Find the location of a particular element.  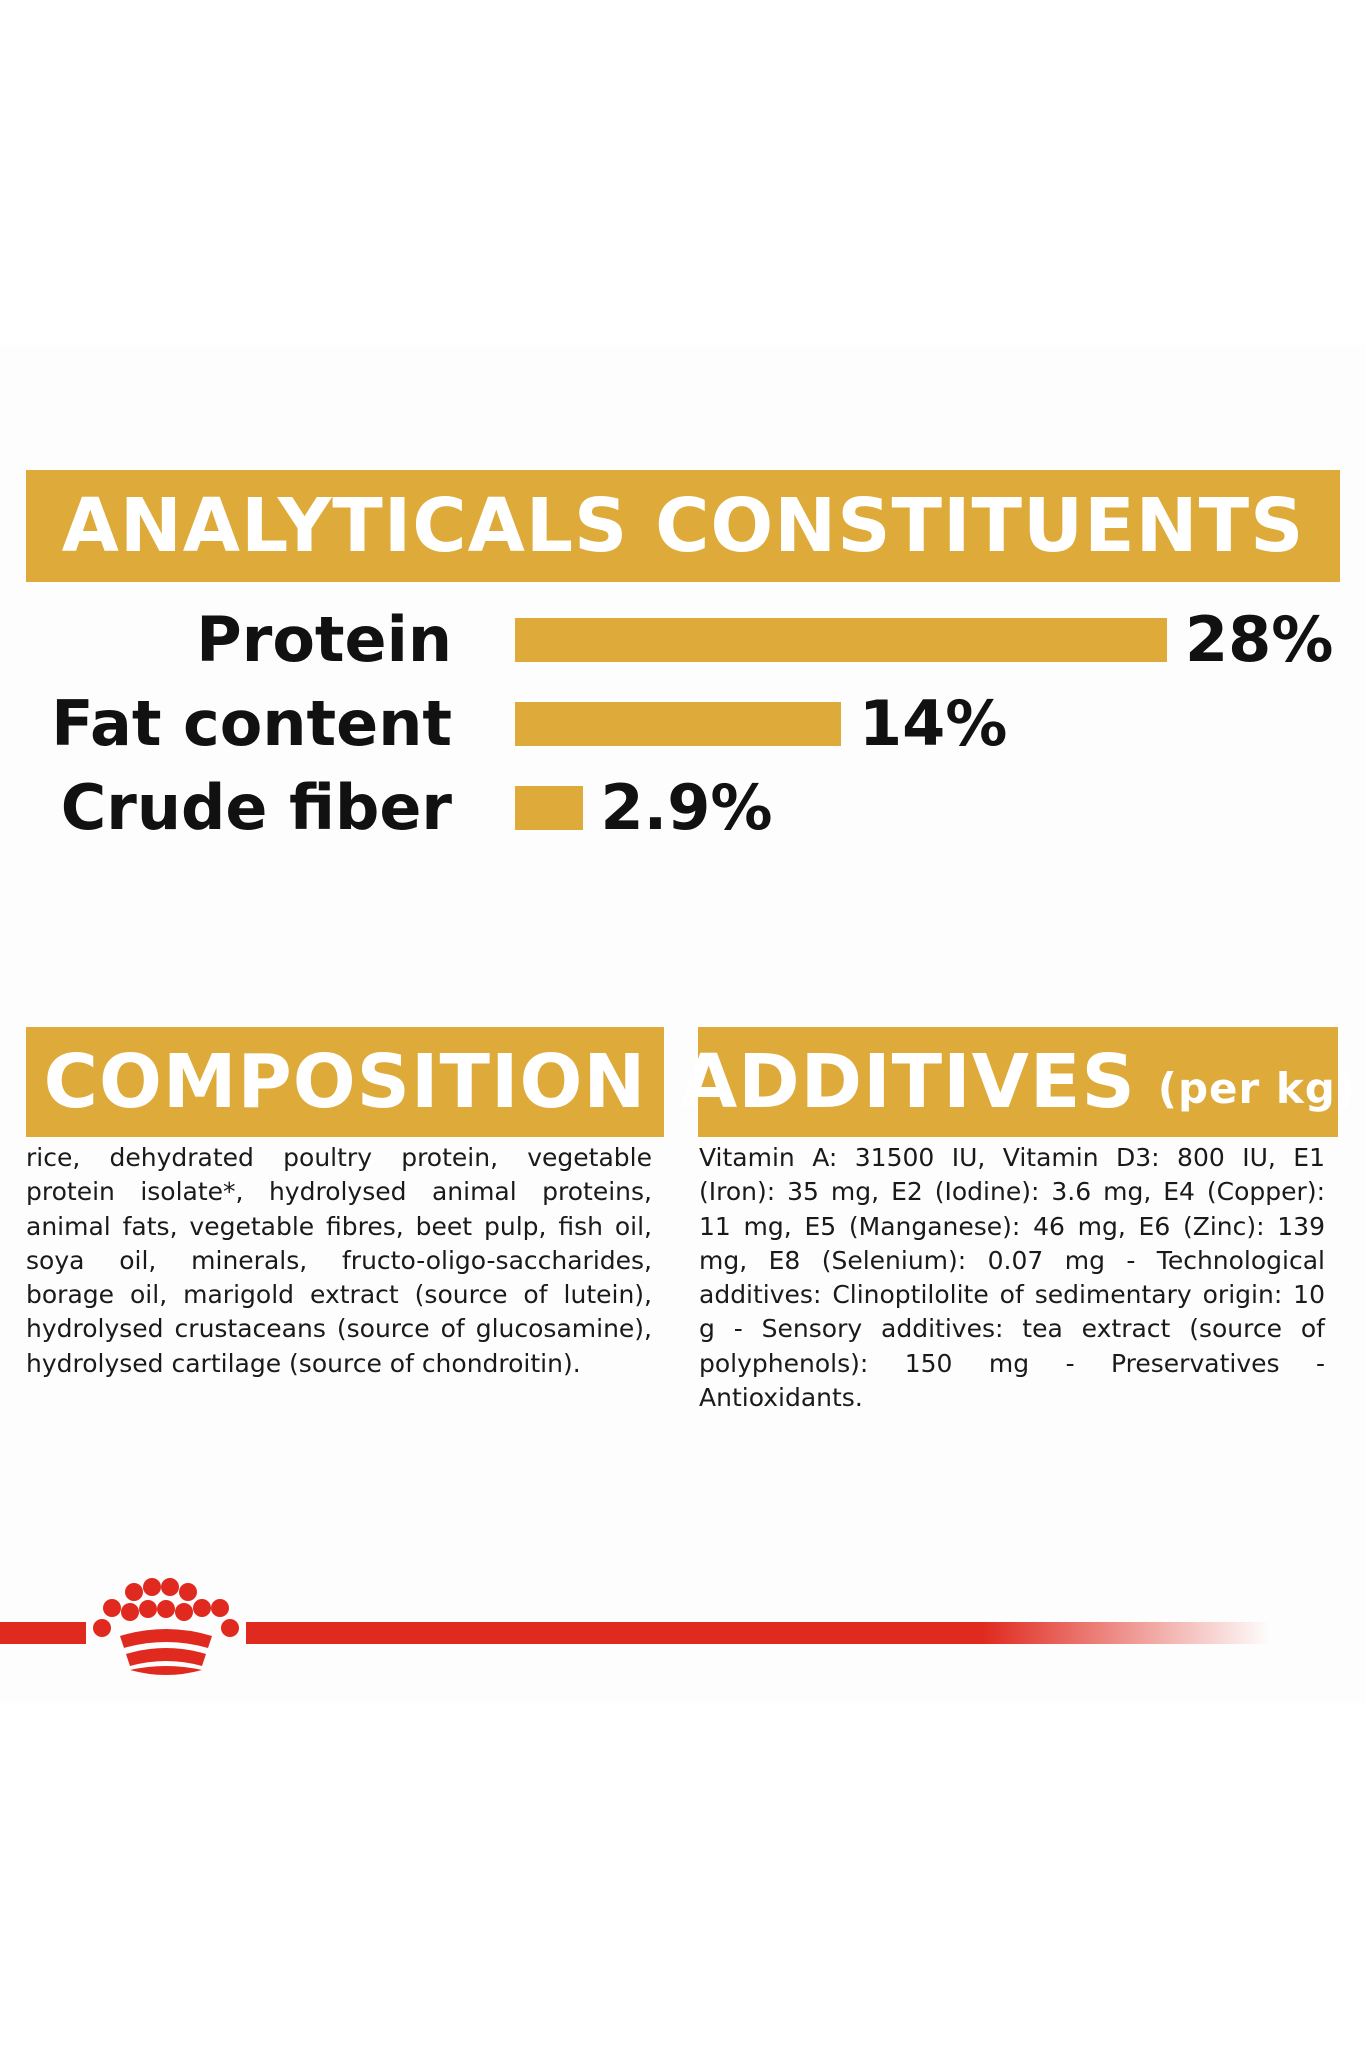

additives-banner: ADDITIVES (per kg) is located at coordinates (1017, 1082).